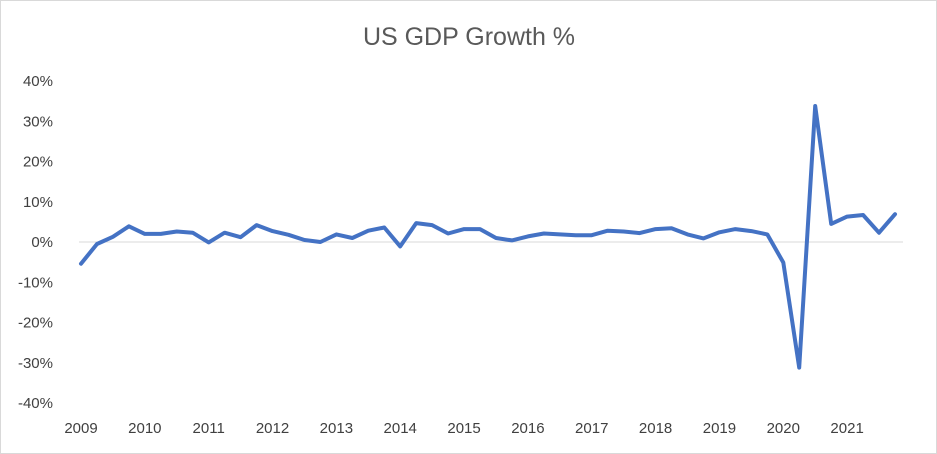 This screenshot has width=937, height=454. What do you see at coordinates (655, 428) in the screenshot?
I see `x-tick-label: 2018` at bounding box center [655, 428].